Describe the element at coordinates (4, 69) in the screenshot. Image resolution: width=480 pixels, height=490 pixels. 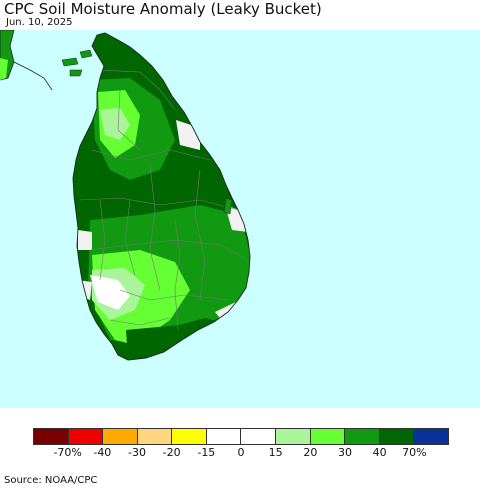
I see `india-coast-light` at that location.